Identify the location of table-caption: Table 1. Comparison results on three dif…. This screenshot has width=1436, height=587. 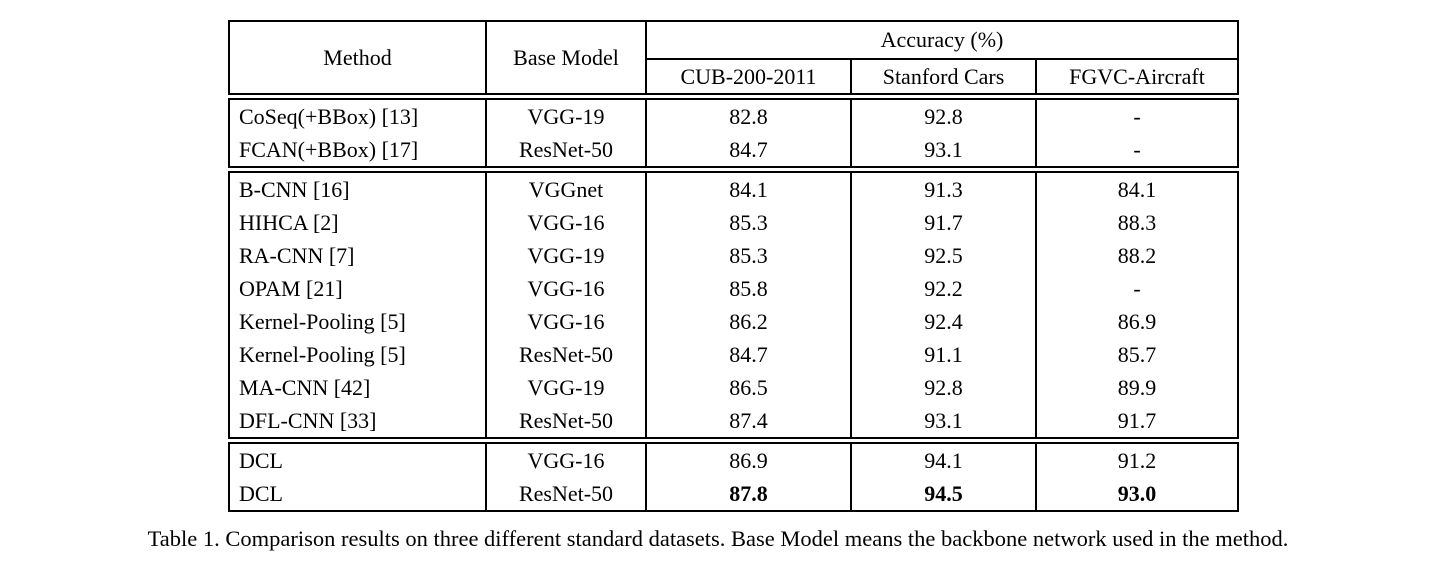
(718, 538).